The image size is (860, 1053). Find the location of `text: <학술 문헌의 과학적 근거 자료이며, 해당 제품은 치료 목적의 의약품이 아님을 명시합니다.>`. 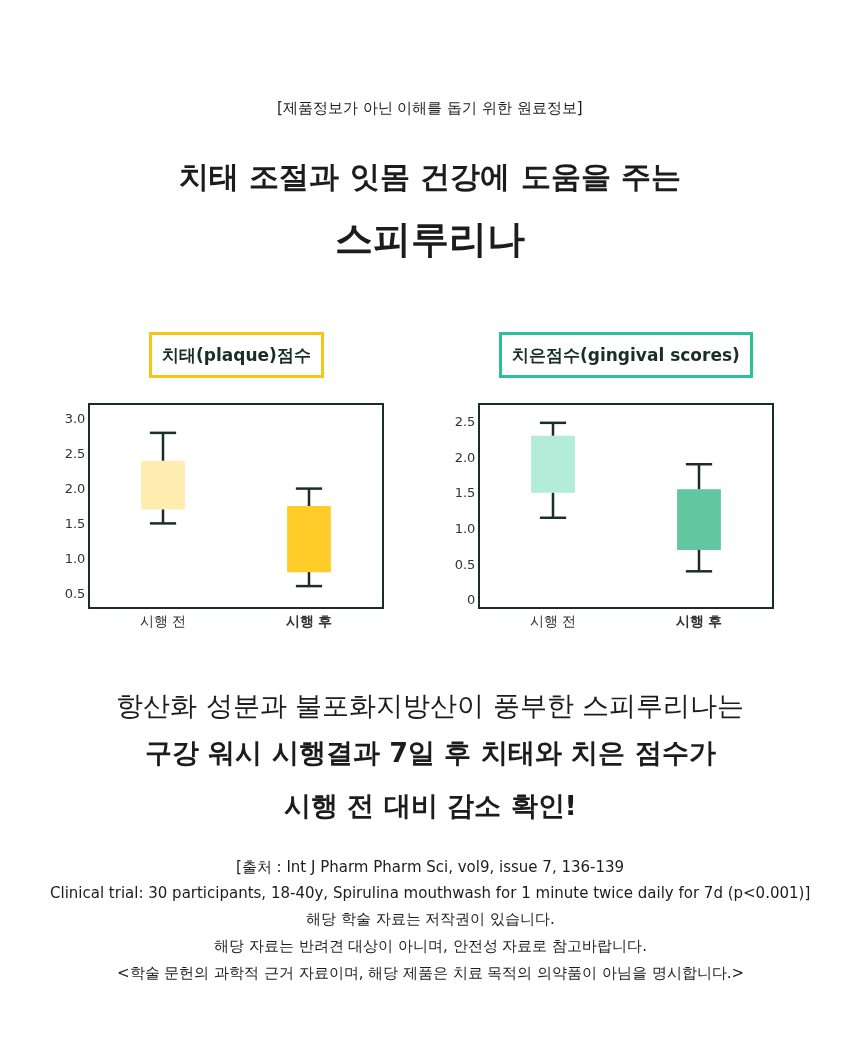

text: <학술 문헌의 과학적 근거 자료이며, 해당 제품은 치료 목적의 의약품이 아님을 명시합니다.> is located at coordinates (431, 973).